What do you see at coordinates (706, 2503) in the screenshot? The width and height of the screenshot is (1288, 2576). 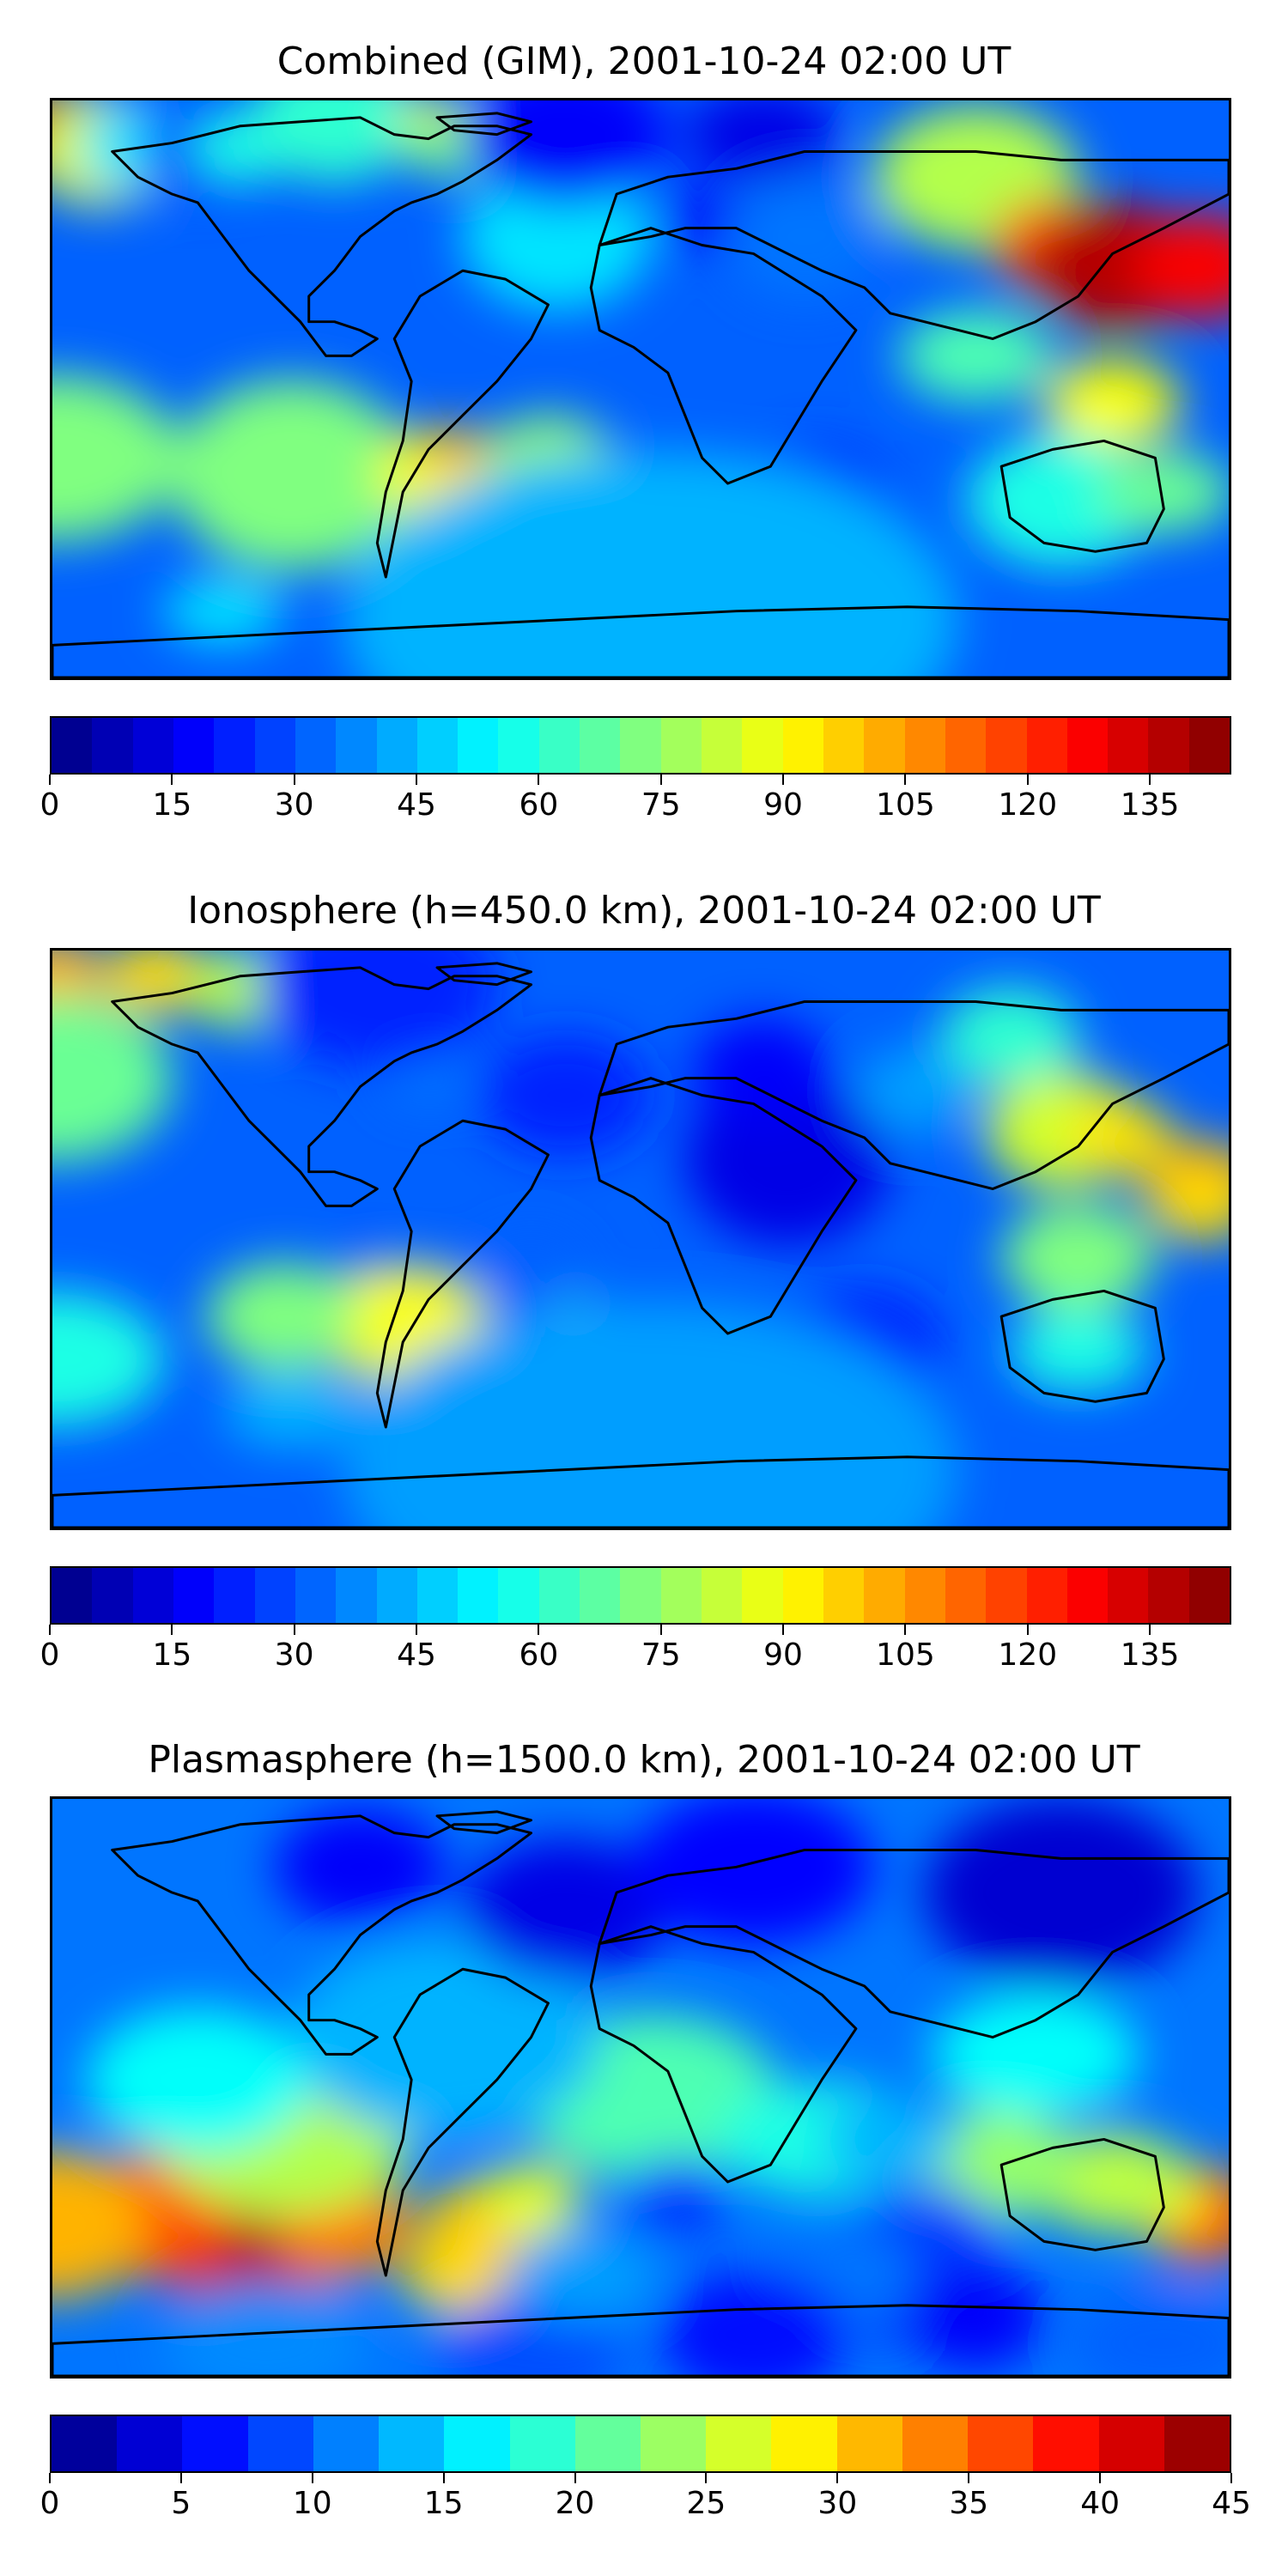 I see `tick-label: 25` at bounding box center [706, 2503].